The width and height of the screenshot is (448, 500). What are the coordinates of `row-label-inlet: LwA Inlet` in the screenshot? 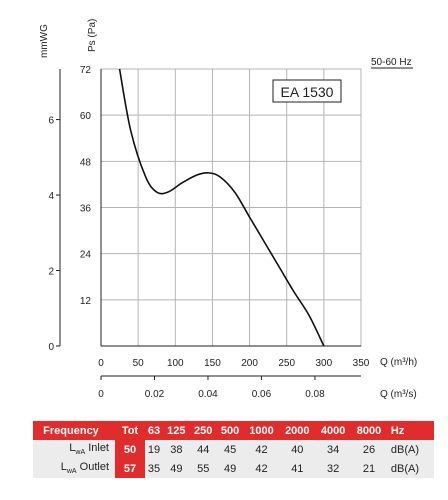 It's located at (74, 449).